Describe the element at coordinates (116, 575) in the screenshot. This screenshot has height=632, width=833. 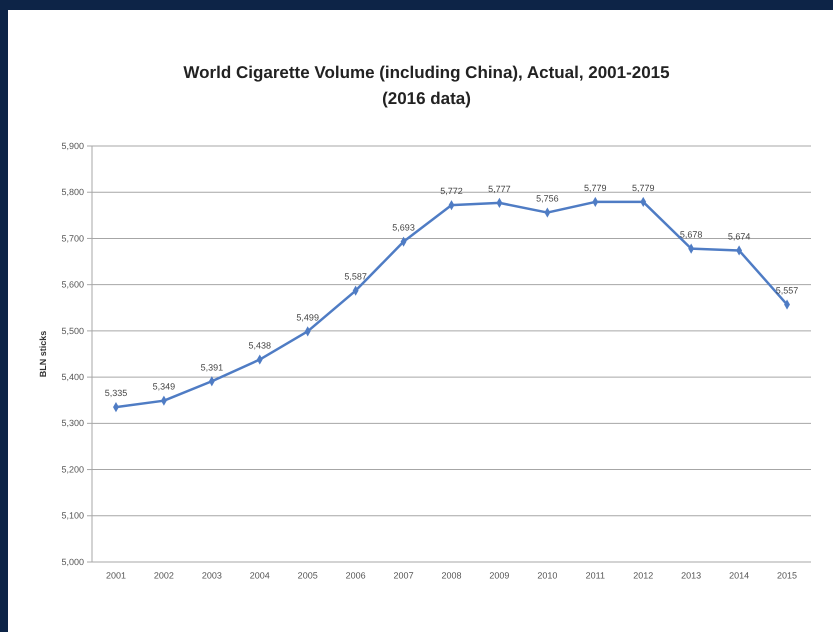
I see `x-tick-label: 2001` at that location.